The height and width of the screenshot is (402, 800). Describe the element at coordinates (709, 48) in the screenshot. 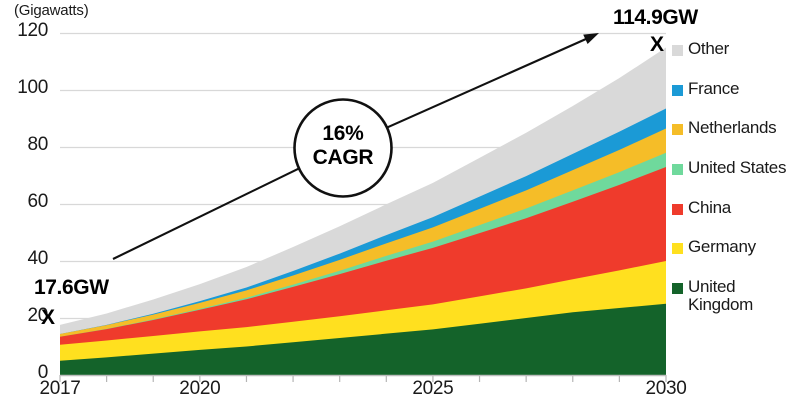

I see `legend-item-label: Other` at that location.